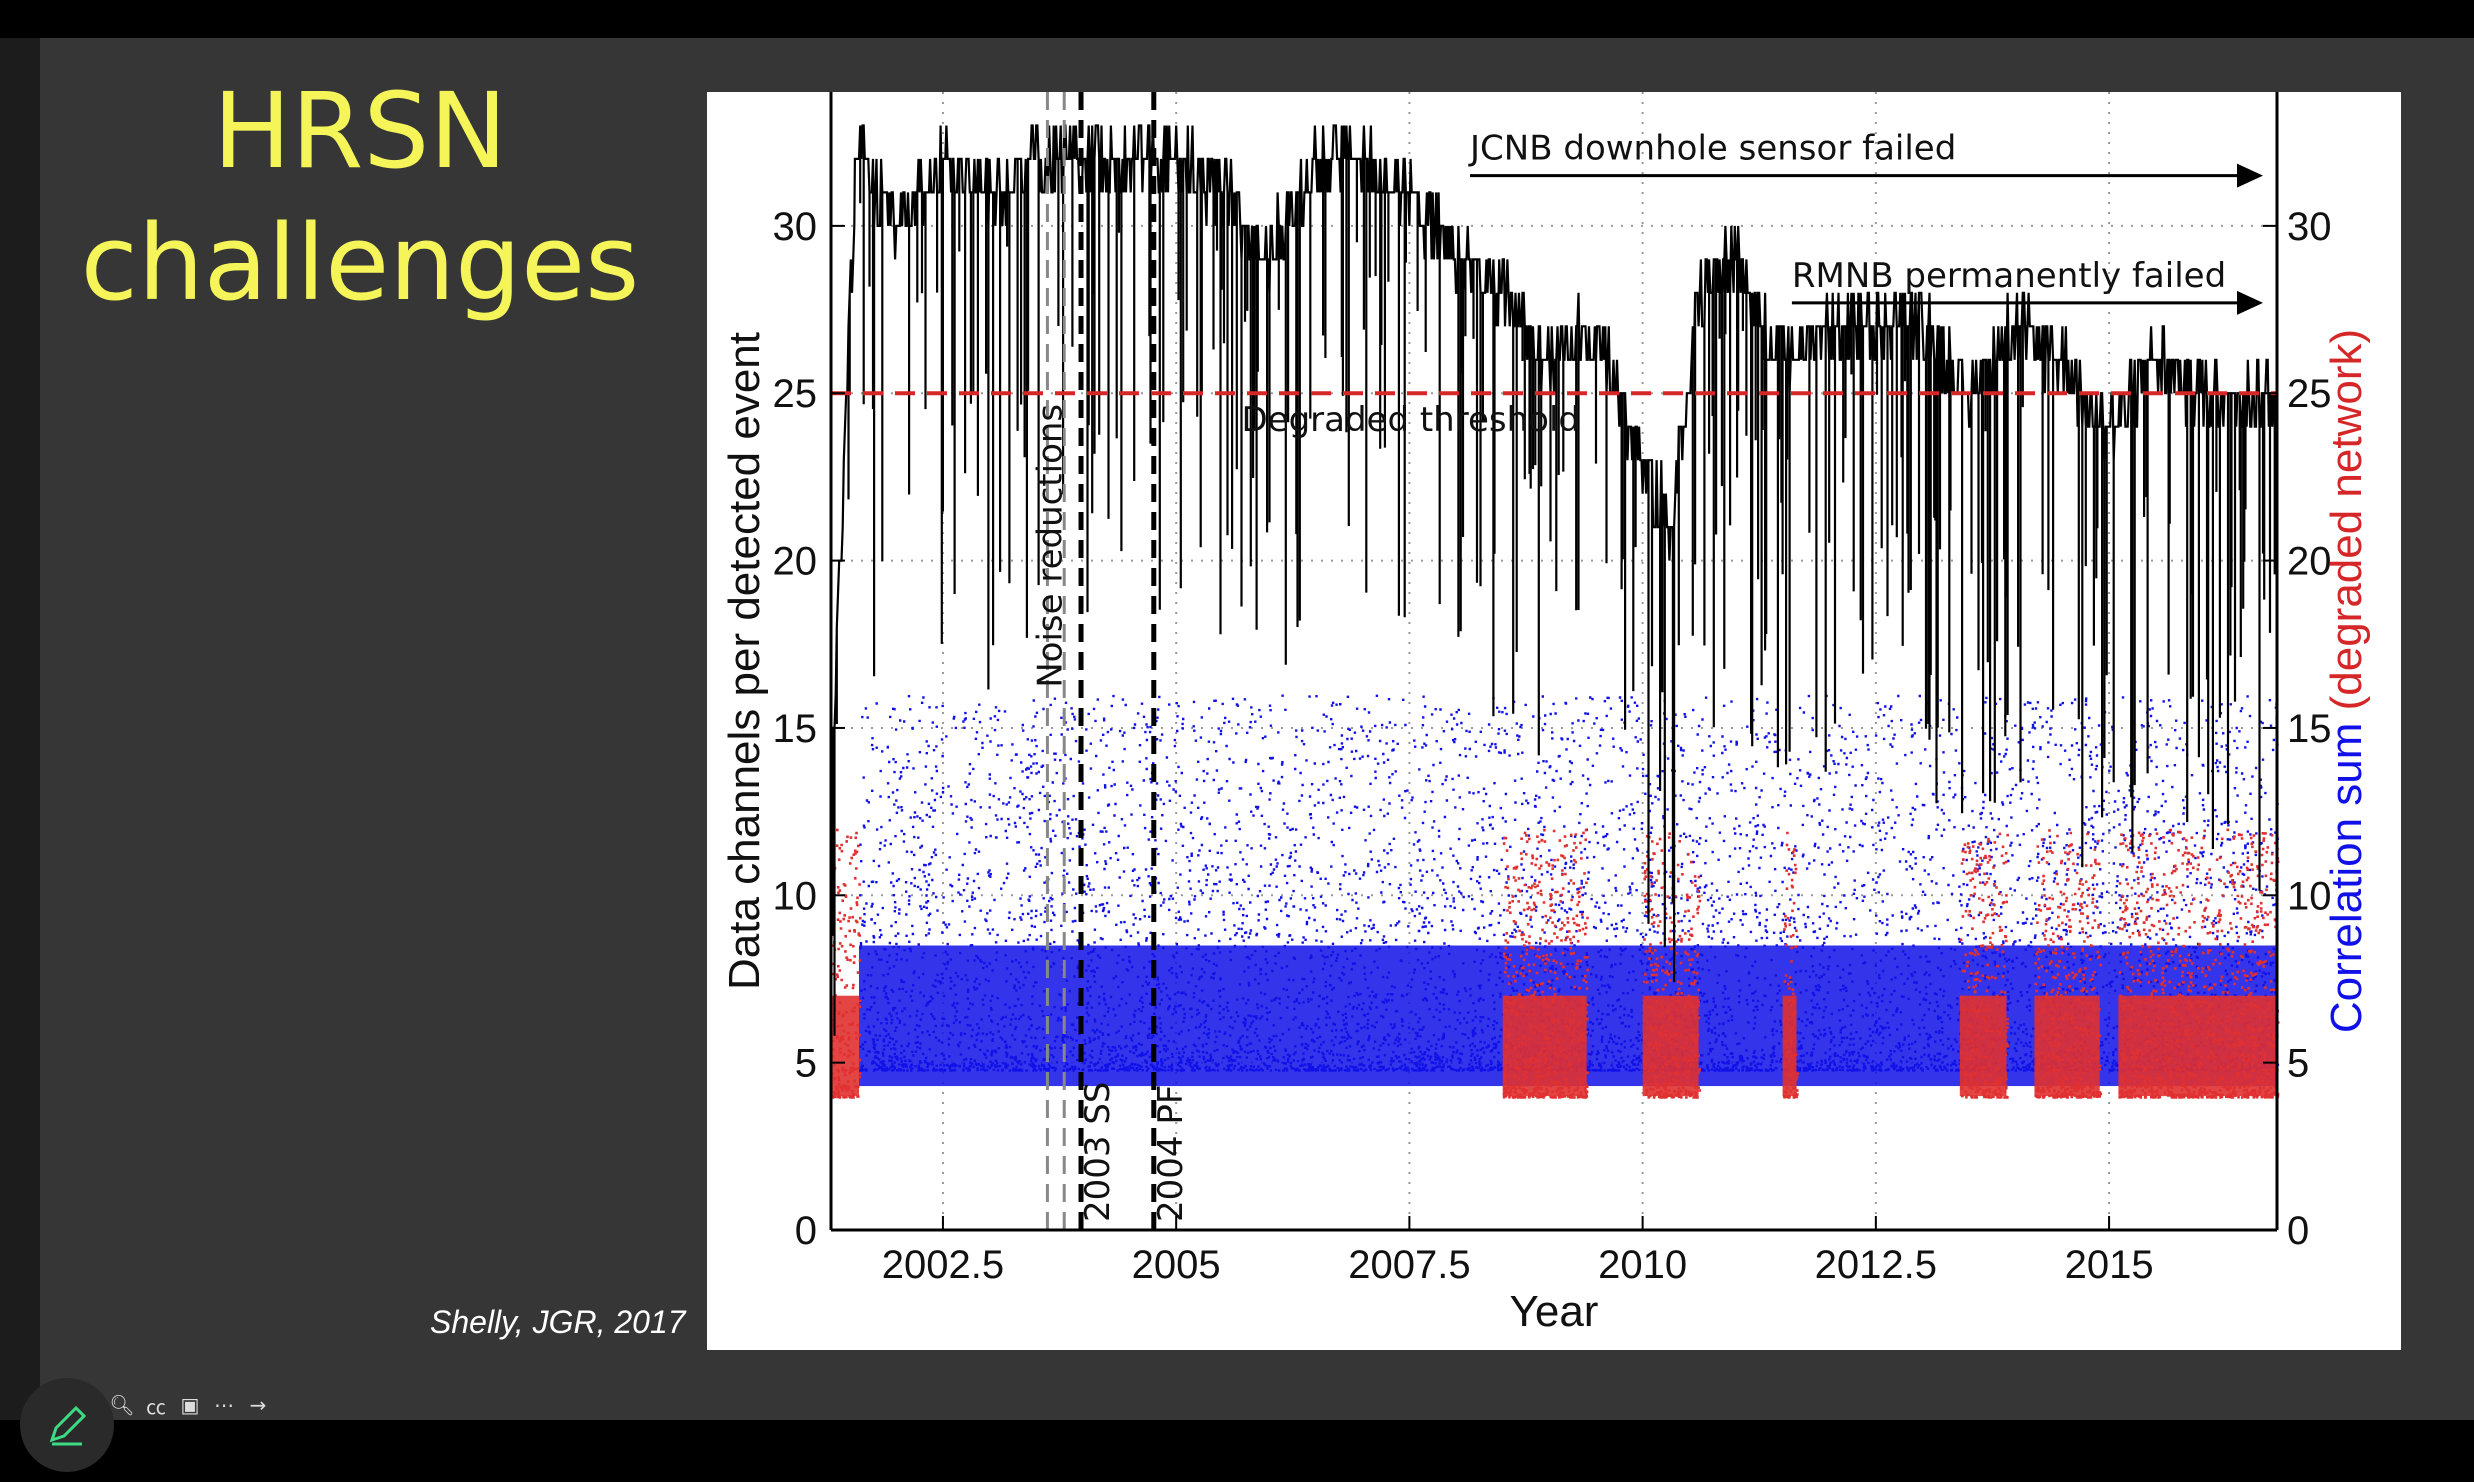 This screenshot has height=1482, width=2474. What do you see at coordinates (795, 729) in the screenshot?
I see `y-tick-label-left: 15` at bounding box center [795, 729].